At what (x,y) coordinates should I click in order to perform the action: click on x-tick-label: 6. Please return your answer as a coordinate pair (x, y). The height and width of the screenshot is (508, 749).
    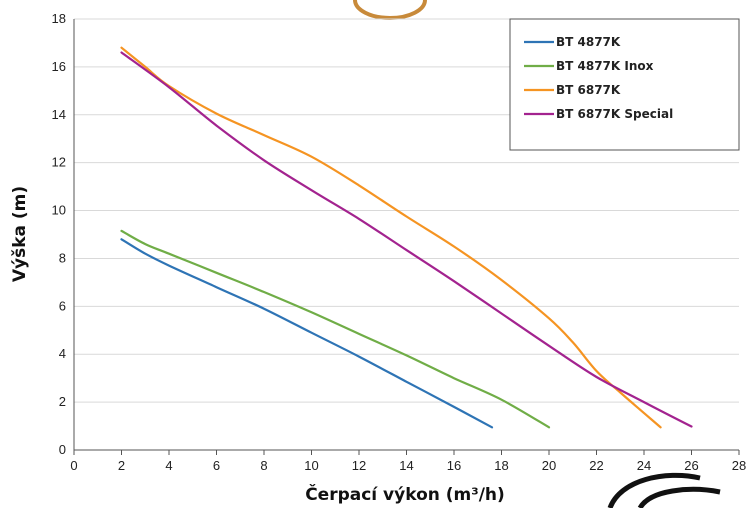
    Looking at the image, I should click on (216, 465).